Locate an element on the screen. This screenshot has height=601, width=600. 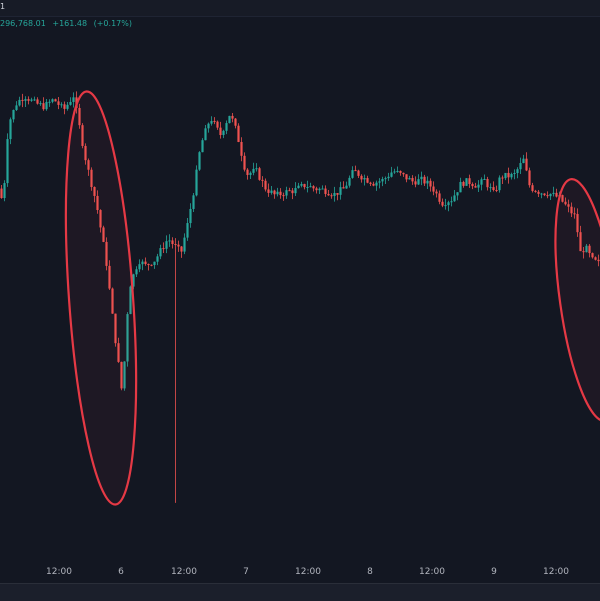
change-percent: (+0.17%) is located at coordinates (112, 23).